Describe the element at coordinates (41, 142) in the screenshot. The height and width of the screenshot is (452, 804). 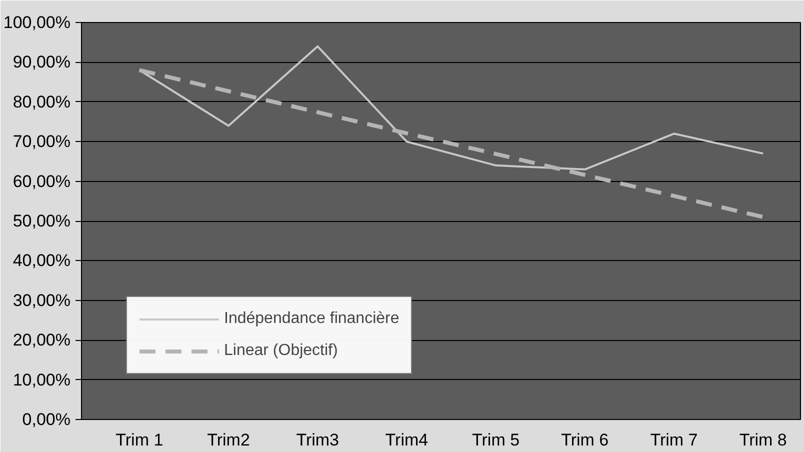
I see `y-tick-label: 70,00%` at that location.